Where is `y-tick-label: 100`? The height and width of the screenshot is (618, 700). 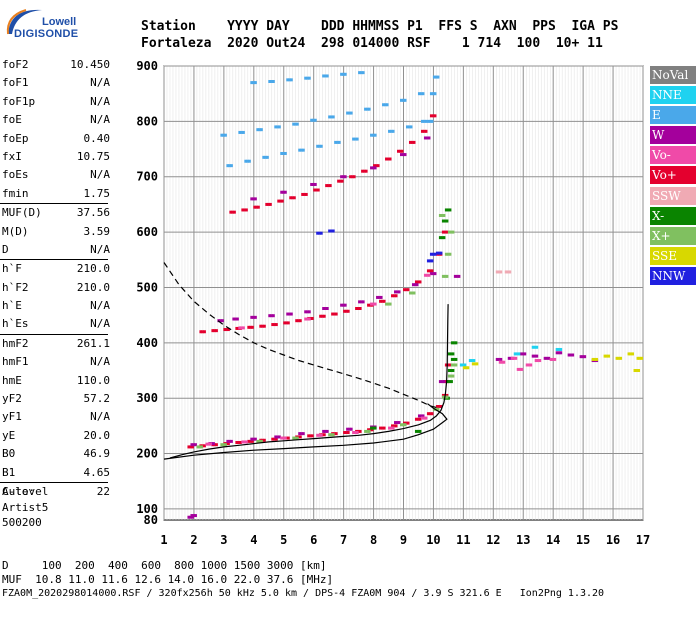 y-tick-label: 100 is located at coordinates (147, 509).